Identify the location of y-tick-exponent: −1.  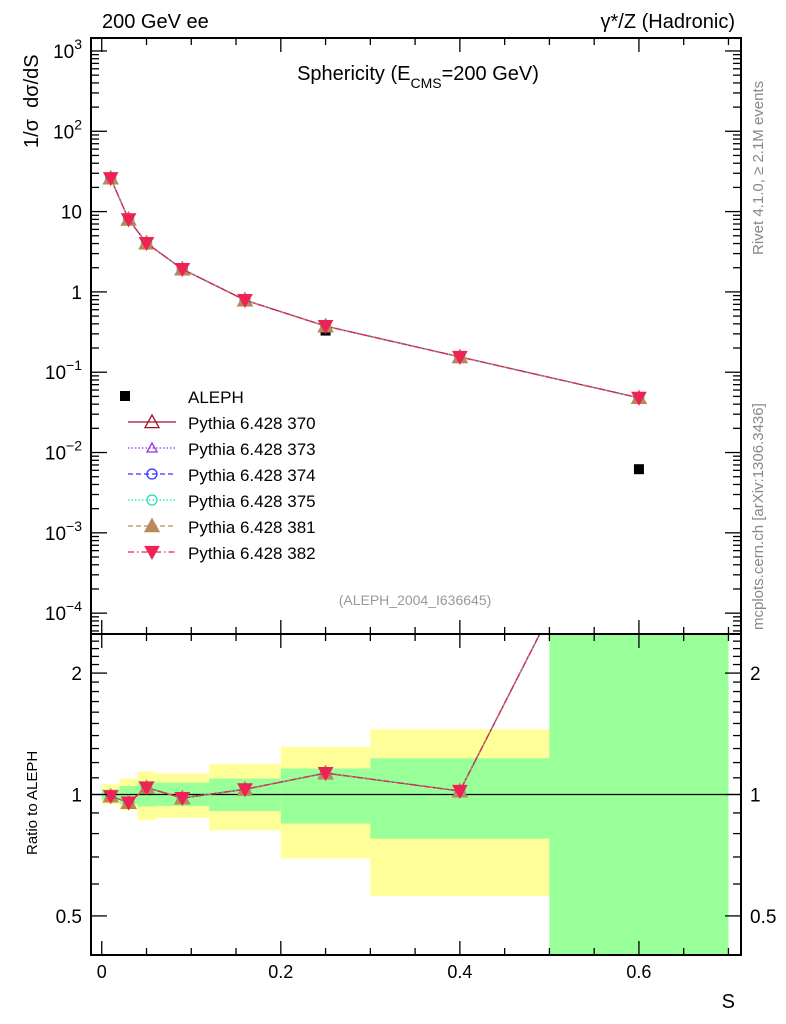
(74, 365).